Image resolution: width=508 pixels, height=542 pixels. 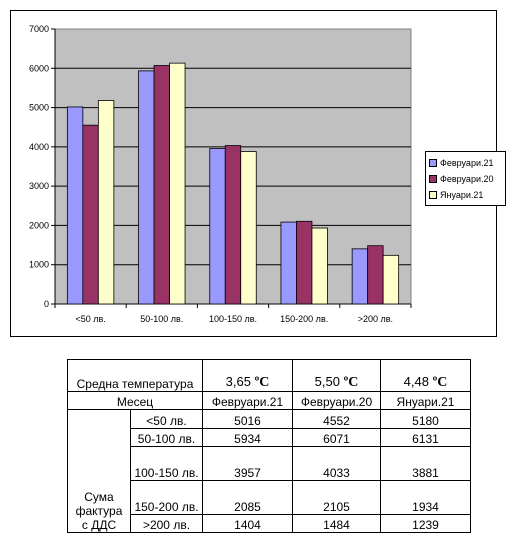 What do you see at coordinates (336, 523) in the screenshot?
I see `value-cell: 1484` at bounding box center [336, 523].